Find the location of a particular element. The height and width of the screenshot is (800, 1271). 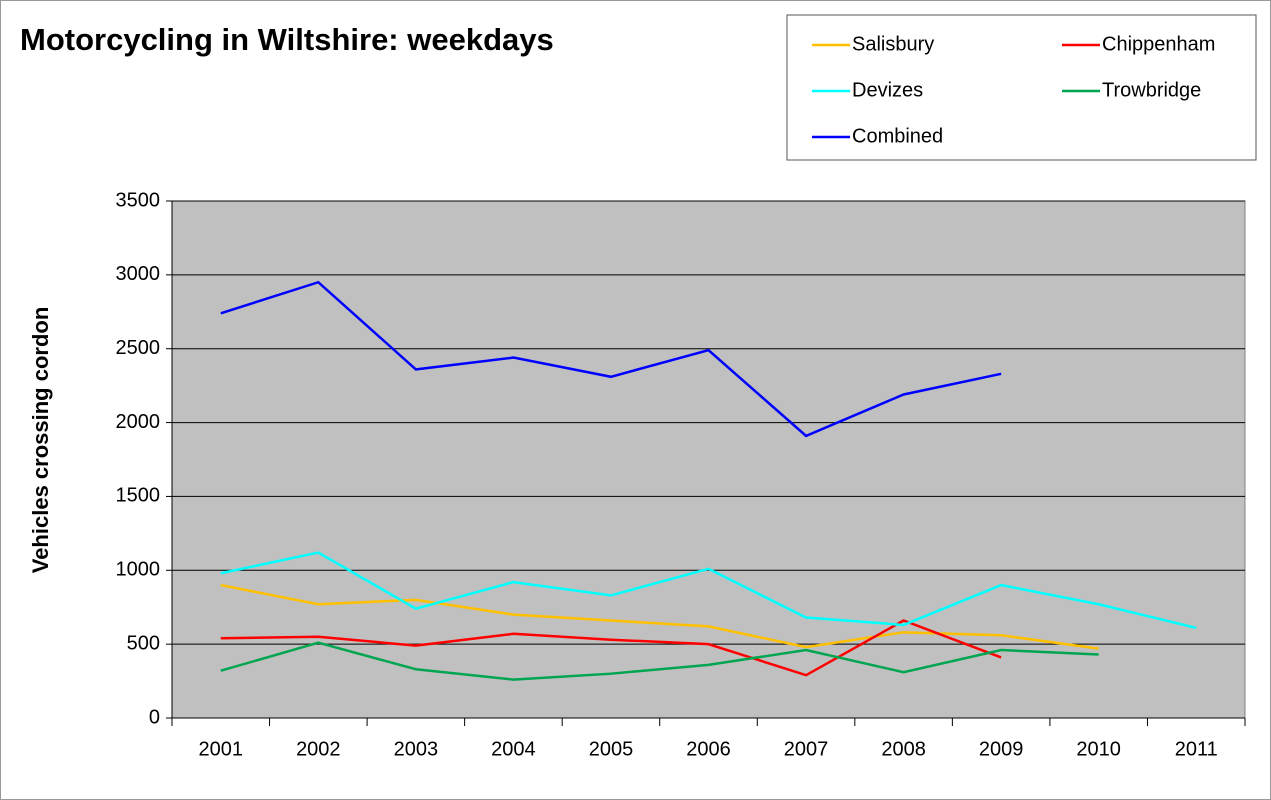

x-tick-label: 2005 is located at coordinates (611, 749).